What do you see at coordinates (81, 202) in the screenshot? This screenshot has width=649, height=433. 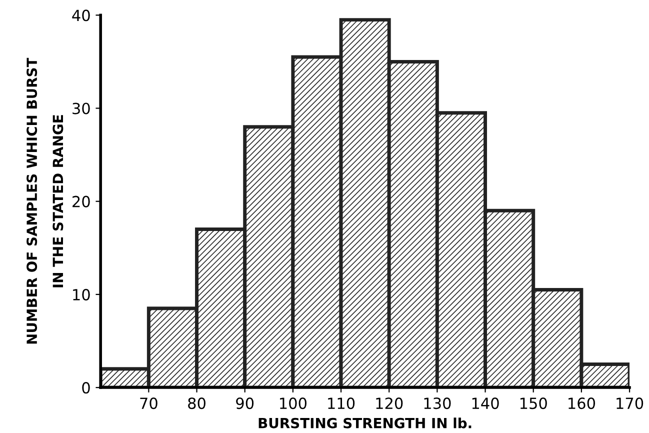 I see `y-tick-label: 20` at bounding box center [81, 202].